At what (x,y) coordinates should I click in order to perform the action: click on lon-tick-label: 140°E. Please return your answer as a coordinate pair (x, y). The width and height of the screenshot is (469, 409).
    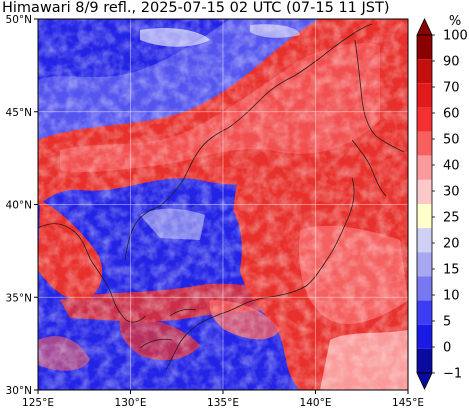
    Looking at the image, I should click on (316, 403).